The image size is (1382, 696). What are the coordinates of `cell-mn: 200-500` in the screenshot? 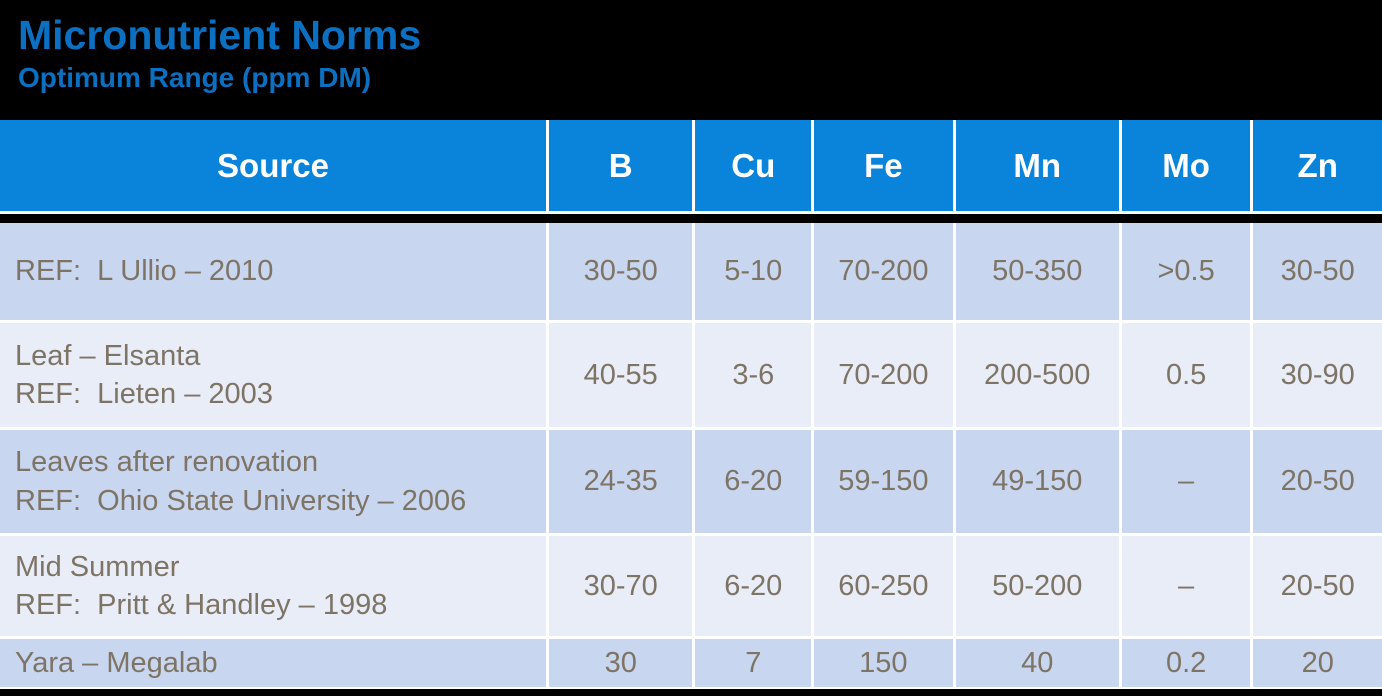 It's located at (1037, 375).